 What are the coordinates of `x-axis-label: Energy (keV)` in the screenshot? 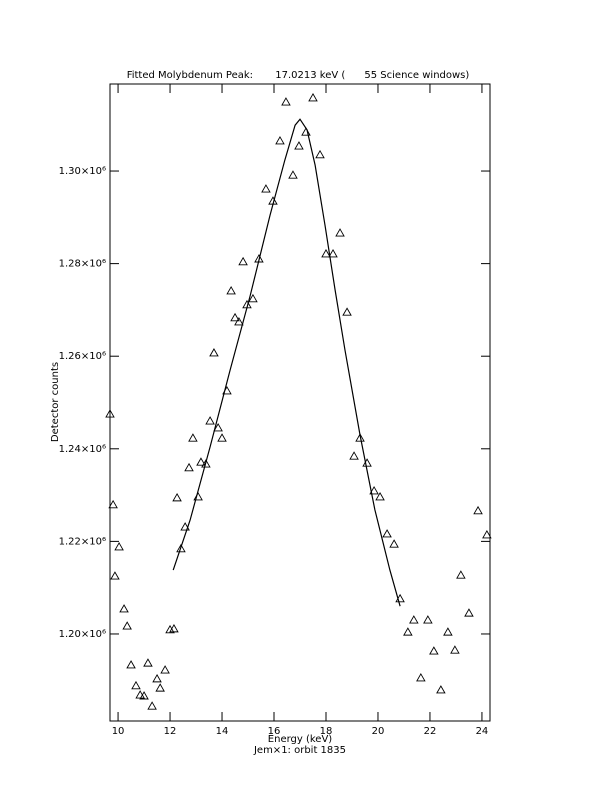 It's located at (300, 739).